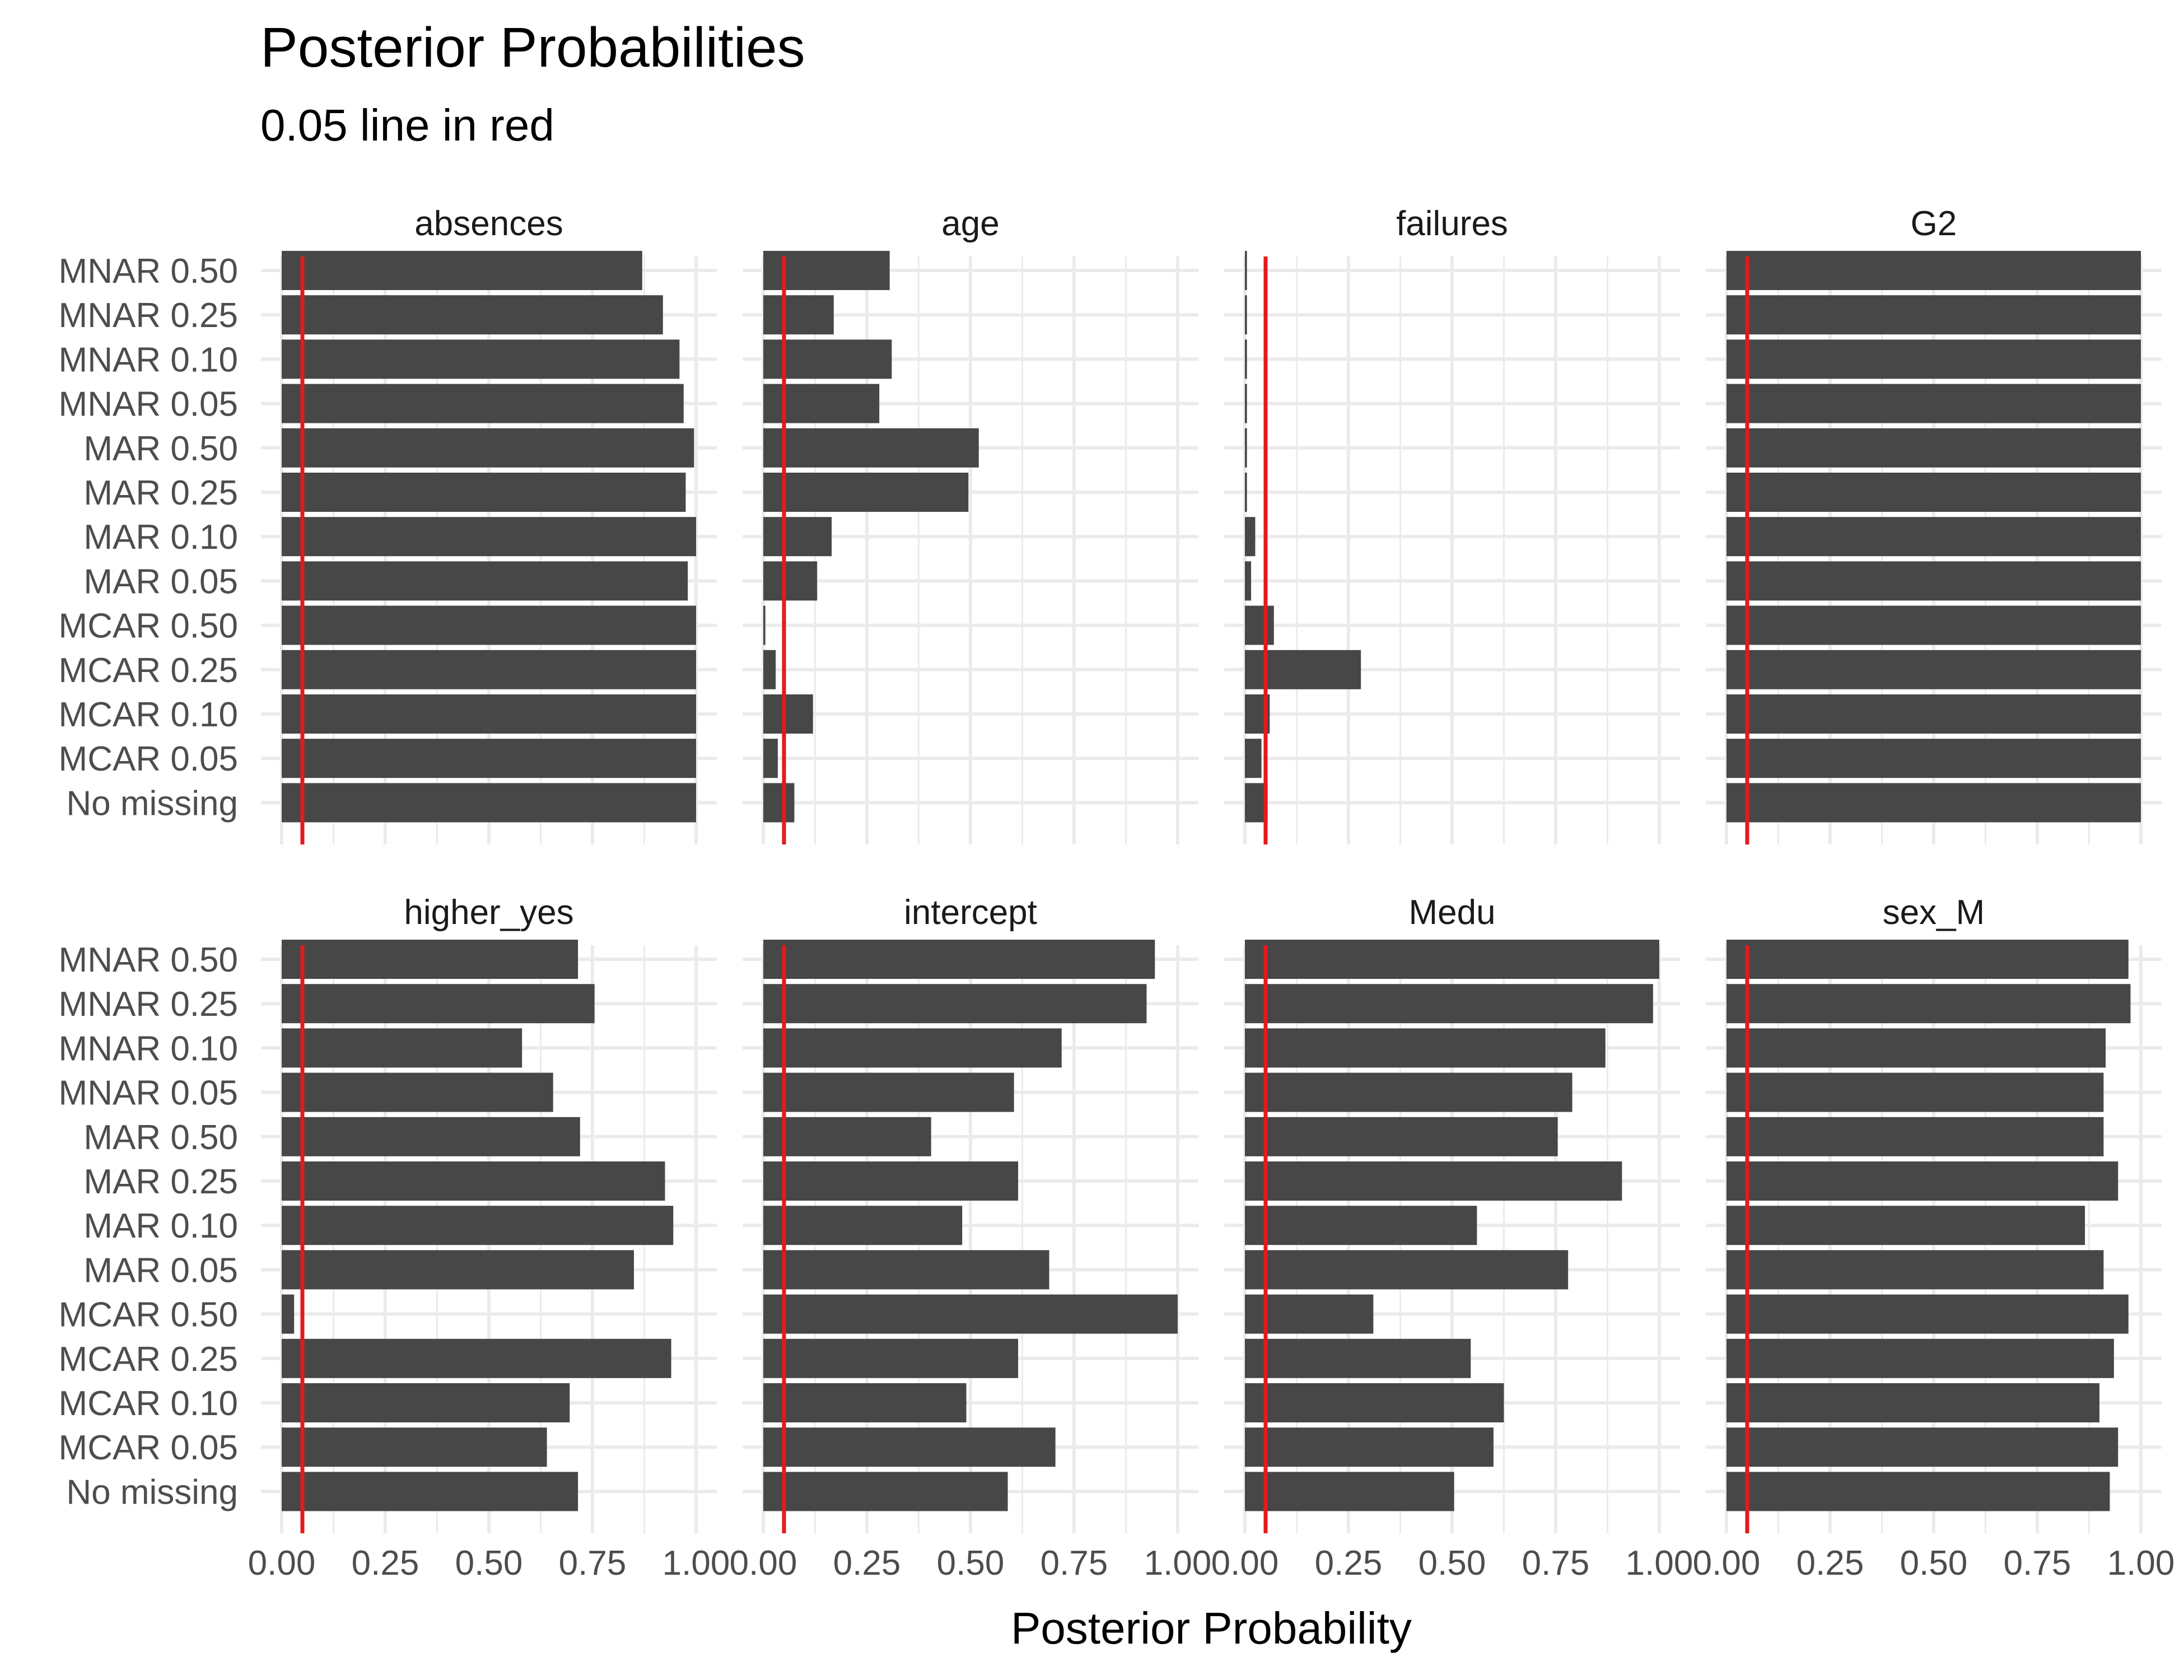  Describe the element at coordinates (149, 360) in the screenshot. I see `y-tick-label: MNAR 0.10` at that location.